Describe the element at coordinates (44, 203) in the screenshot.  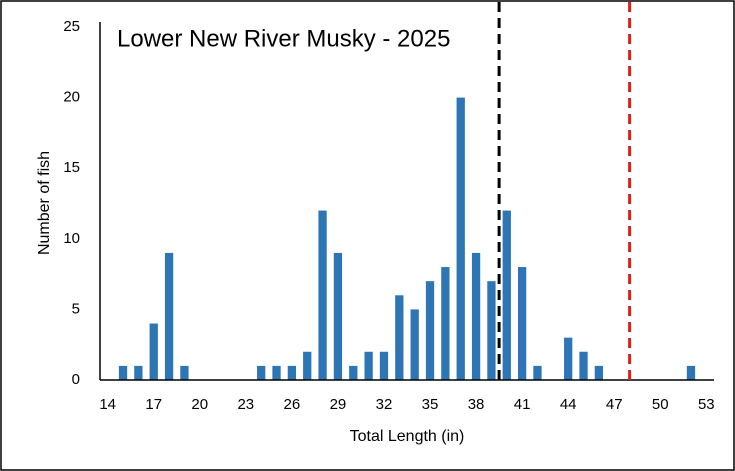
I see `y-axis-title: Number of fish` at that location.